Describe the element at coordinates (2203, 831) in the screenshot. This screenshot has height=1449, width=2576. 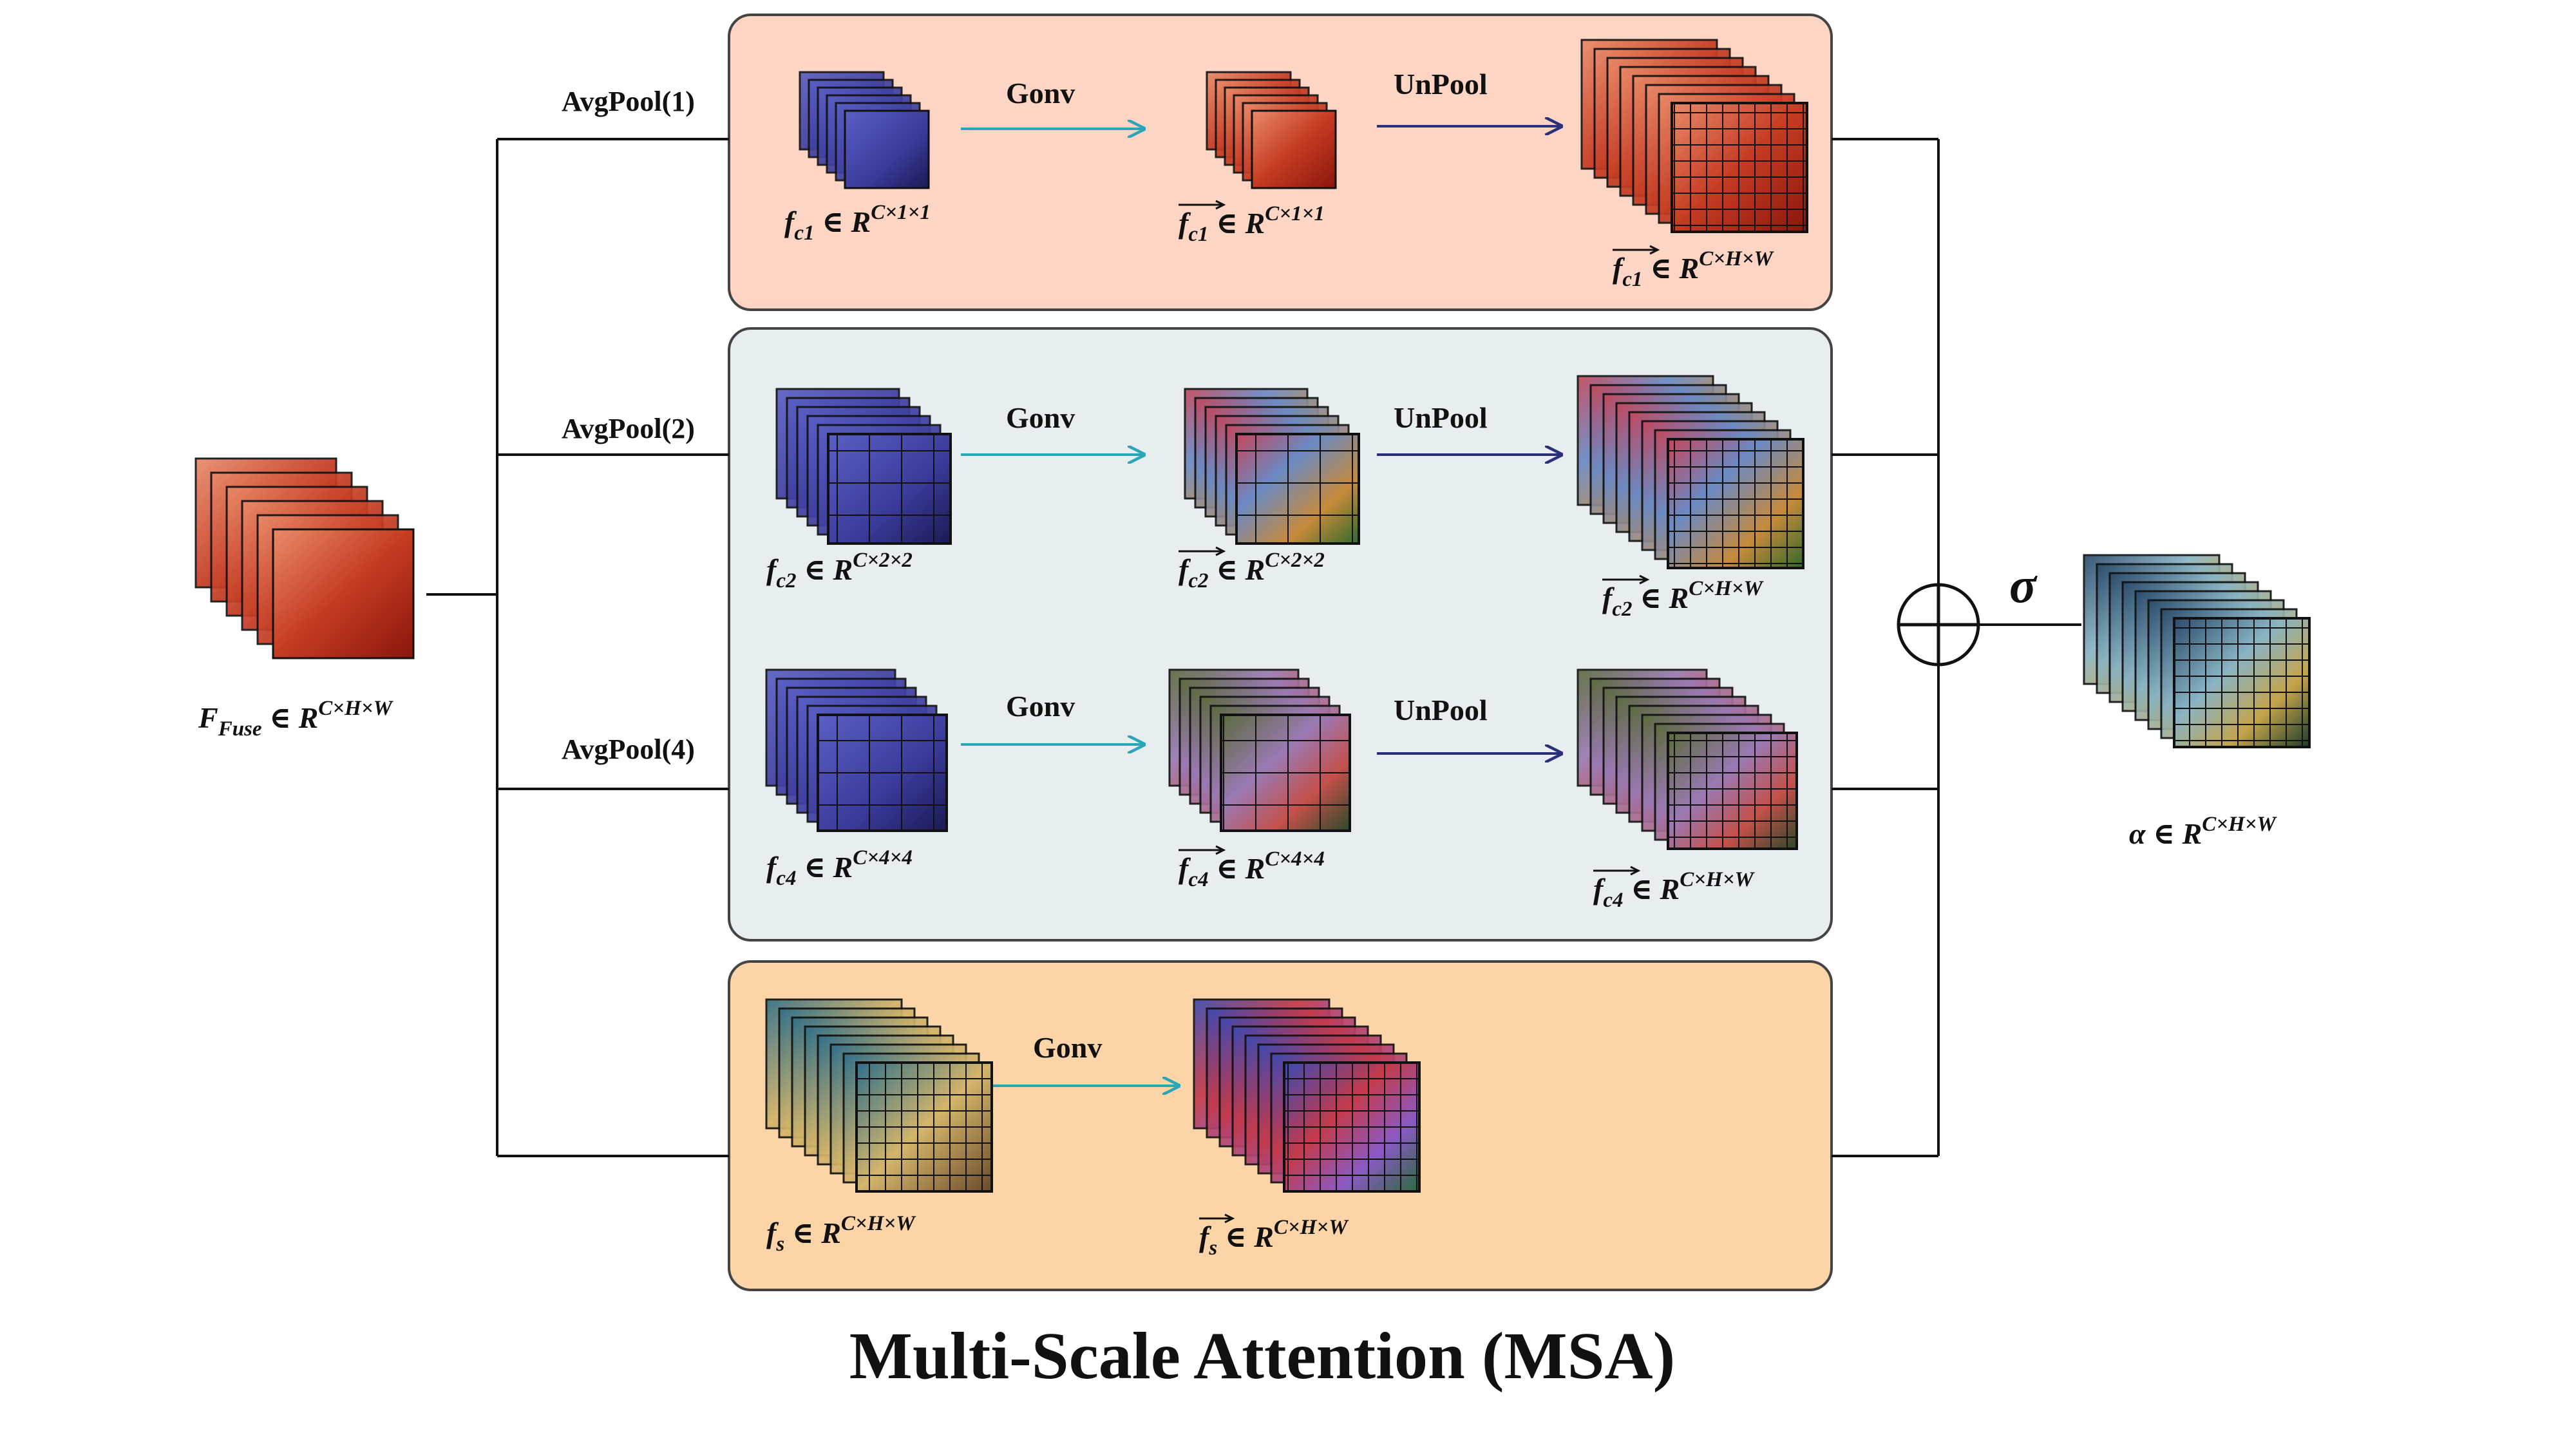
I see `output-label: α ∈ RC×H×W` at that location.